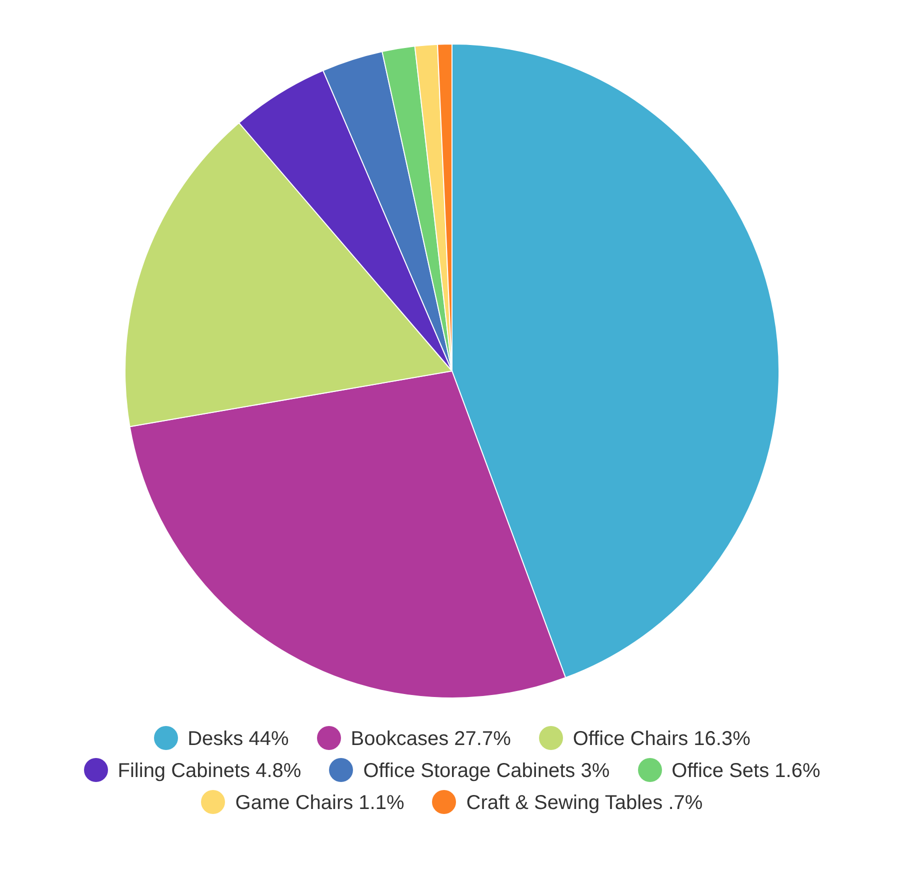 The image size is (904, 892). What do you see at coordinates (210, 771) in the screenshot?
I see `legend-label: Filing Cabinets 4.8%` at bounding box center [210, 771].